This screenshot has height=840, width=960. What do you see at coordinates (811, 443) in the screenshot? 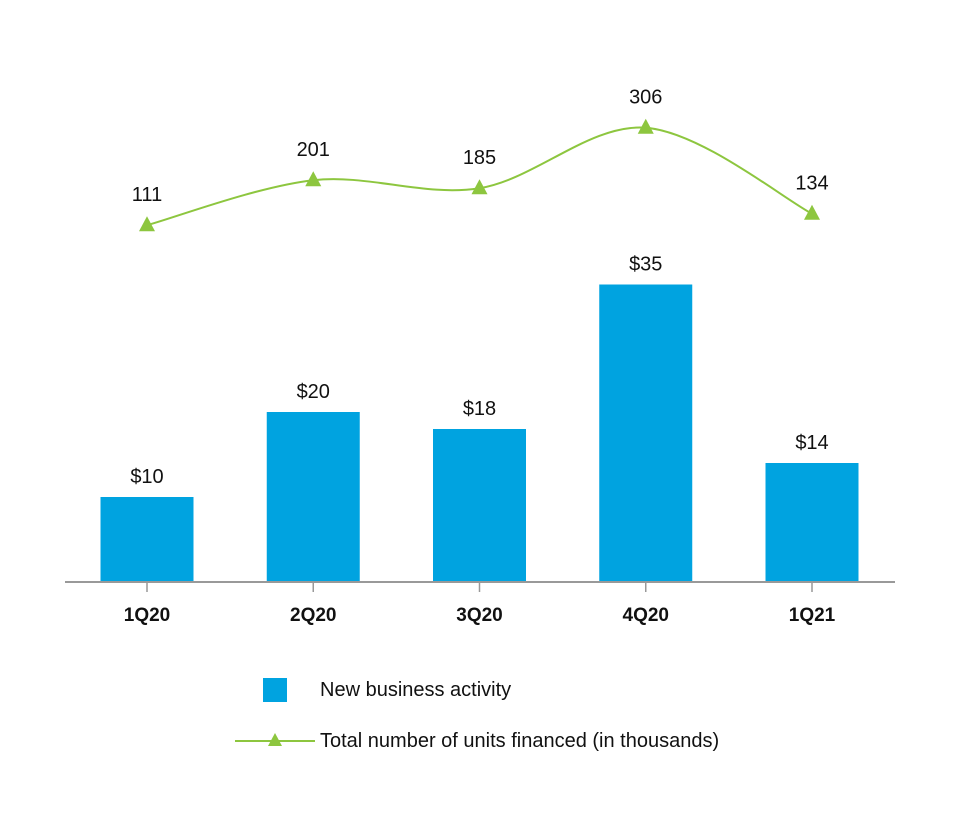
I see `bar-label-1Q21: $14` at bounding box center [811, 443].